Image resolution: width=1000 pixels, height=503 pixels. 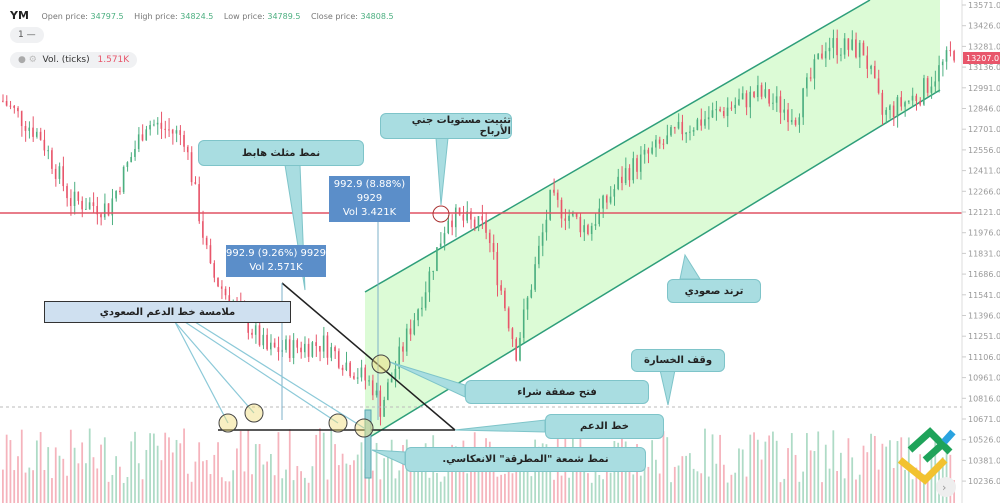 I want to click on y-tick-label: 11831.0, so click(x=984, y=253).